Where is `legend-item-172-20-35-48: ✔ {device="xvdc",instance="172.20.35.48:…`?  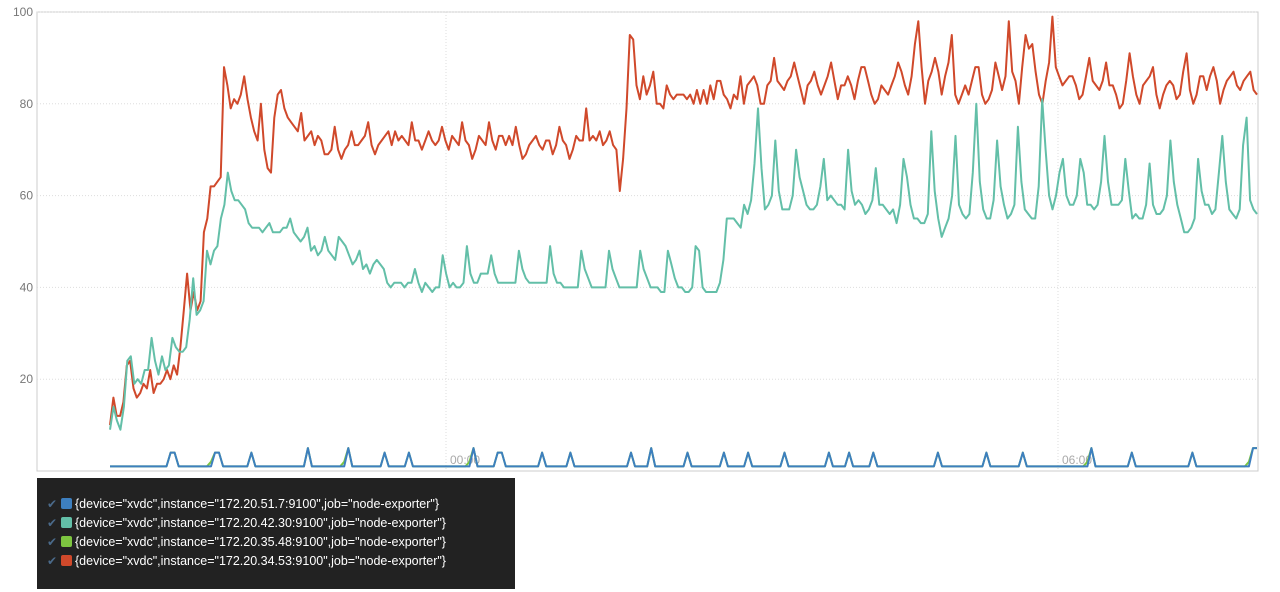 legend-item-172-20-35-48: ✔ {device="xvdc",instance="172.20.35.48:… is located at coordinates (281, 541).